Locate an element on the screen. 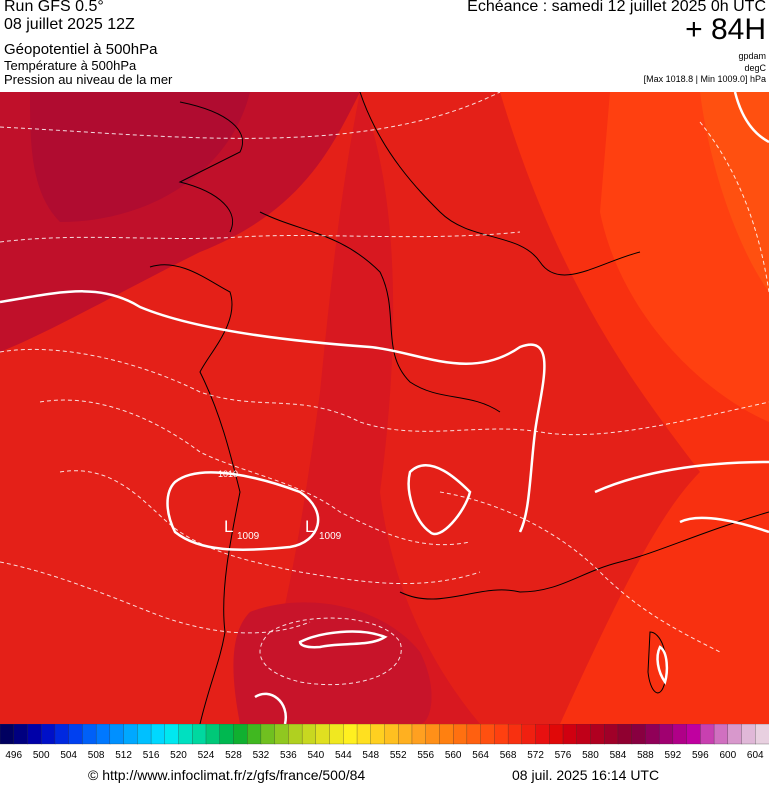  scale-label: 576 is located at coordinates (563, 755).